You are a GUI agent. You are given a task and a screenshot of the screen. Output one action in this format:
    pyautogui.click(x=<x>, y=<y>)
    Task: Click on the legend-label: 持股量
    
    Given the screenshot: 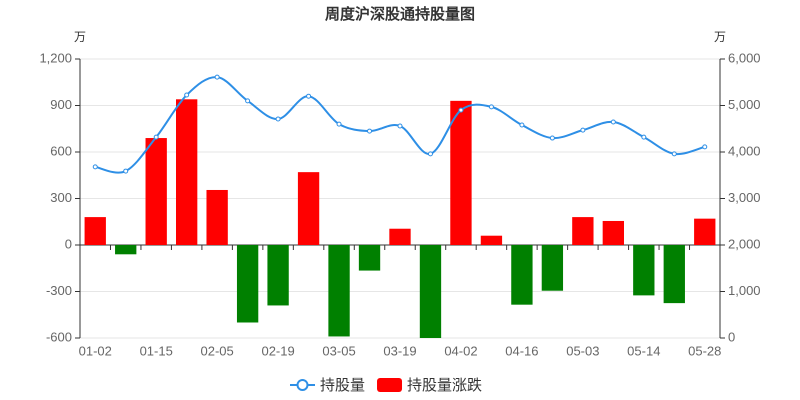 What is the action you would take?
    pyautogui.click(x=342, y=385)
    